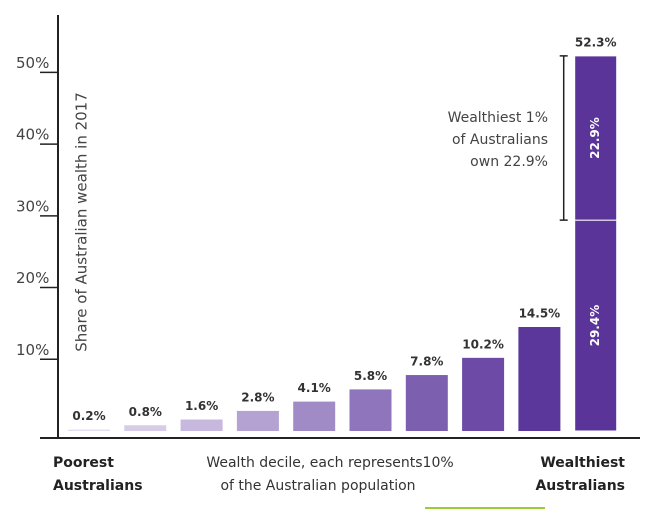  I want to click on value-label: 14.5%, so click(540, 314).